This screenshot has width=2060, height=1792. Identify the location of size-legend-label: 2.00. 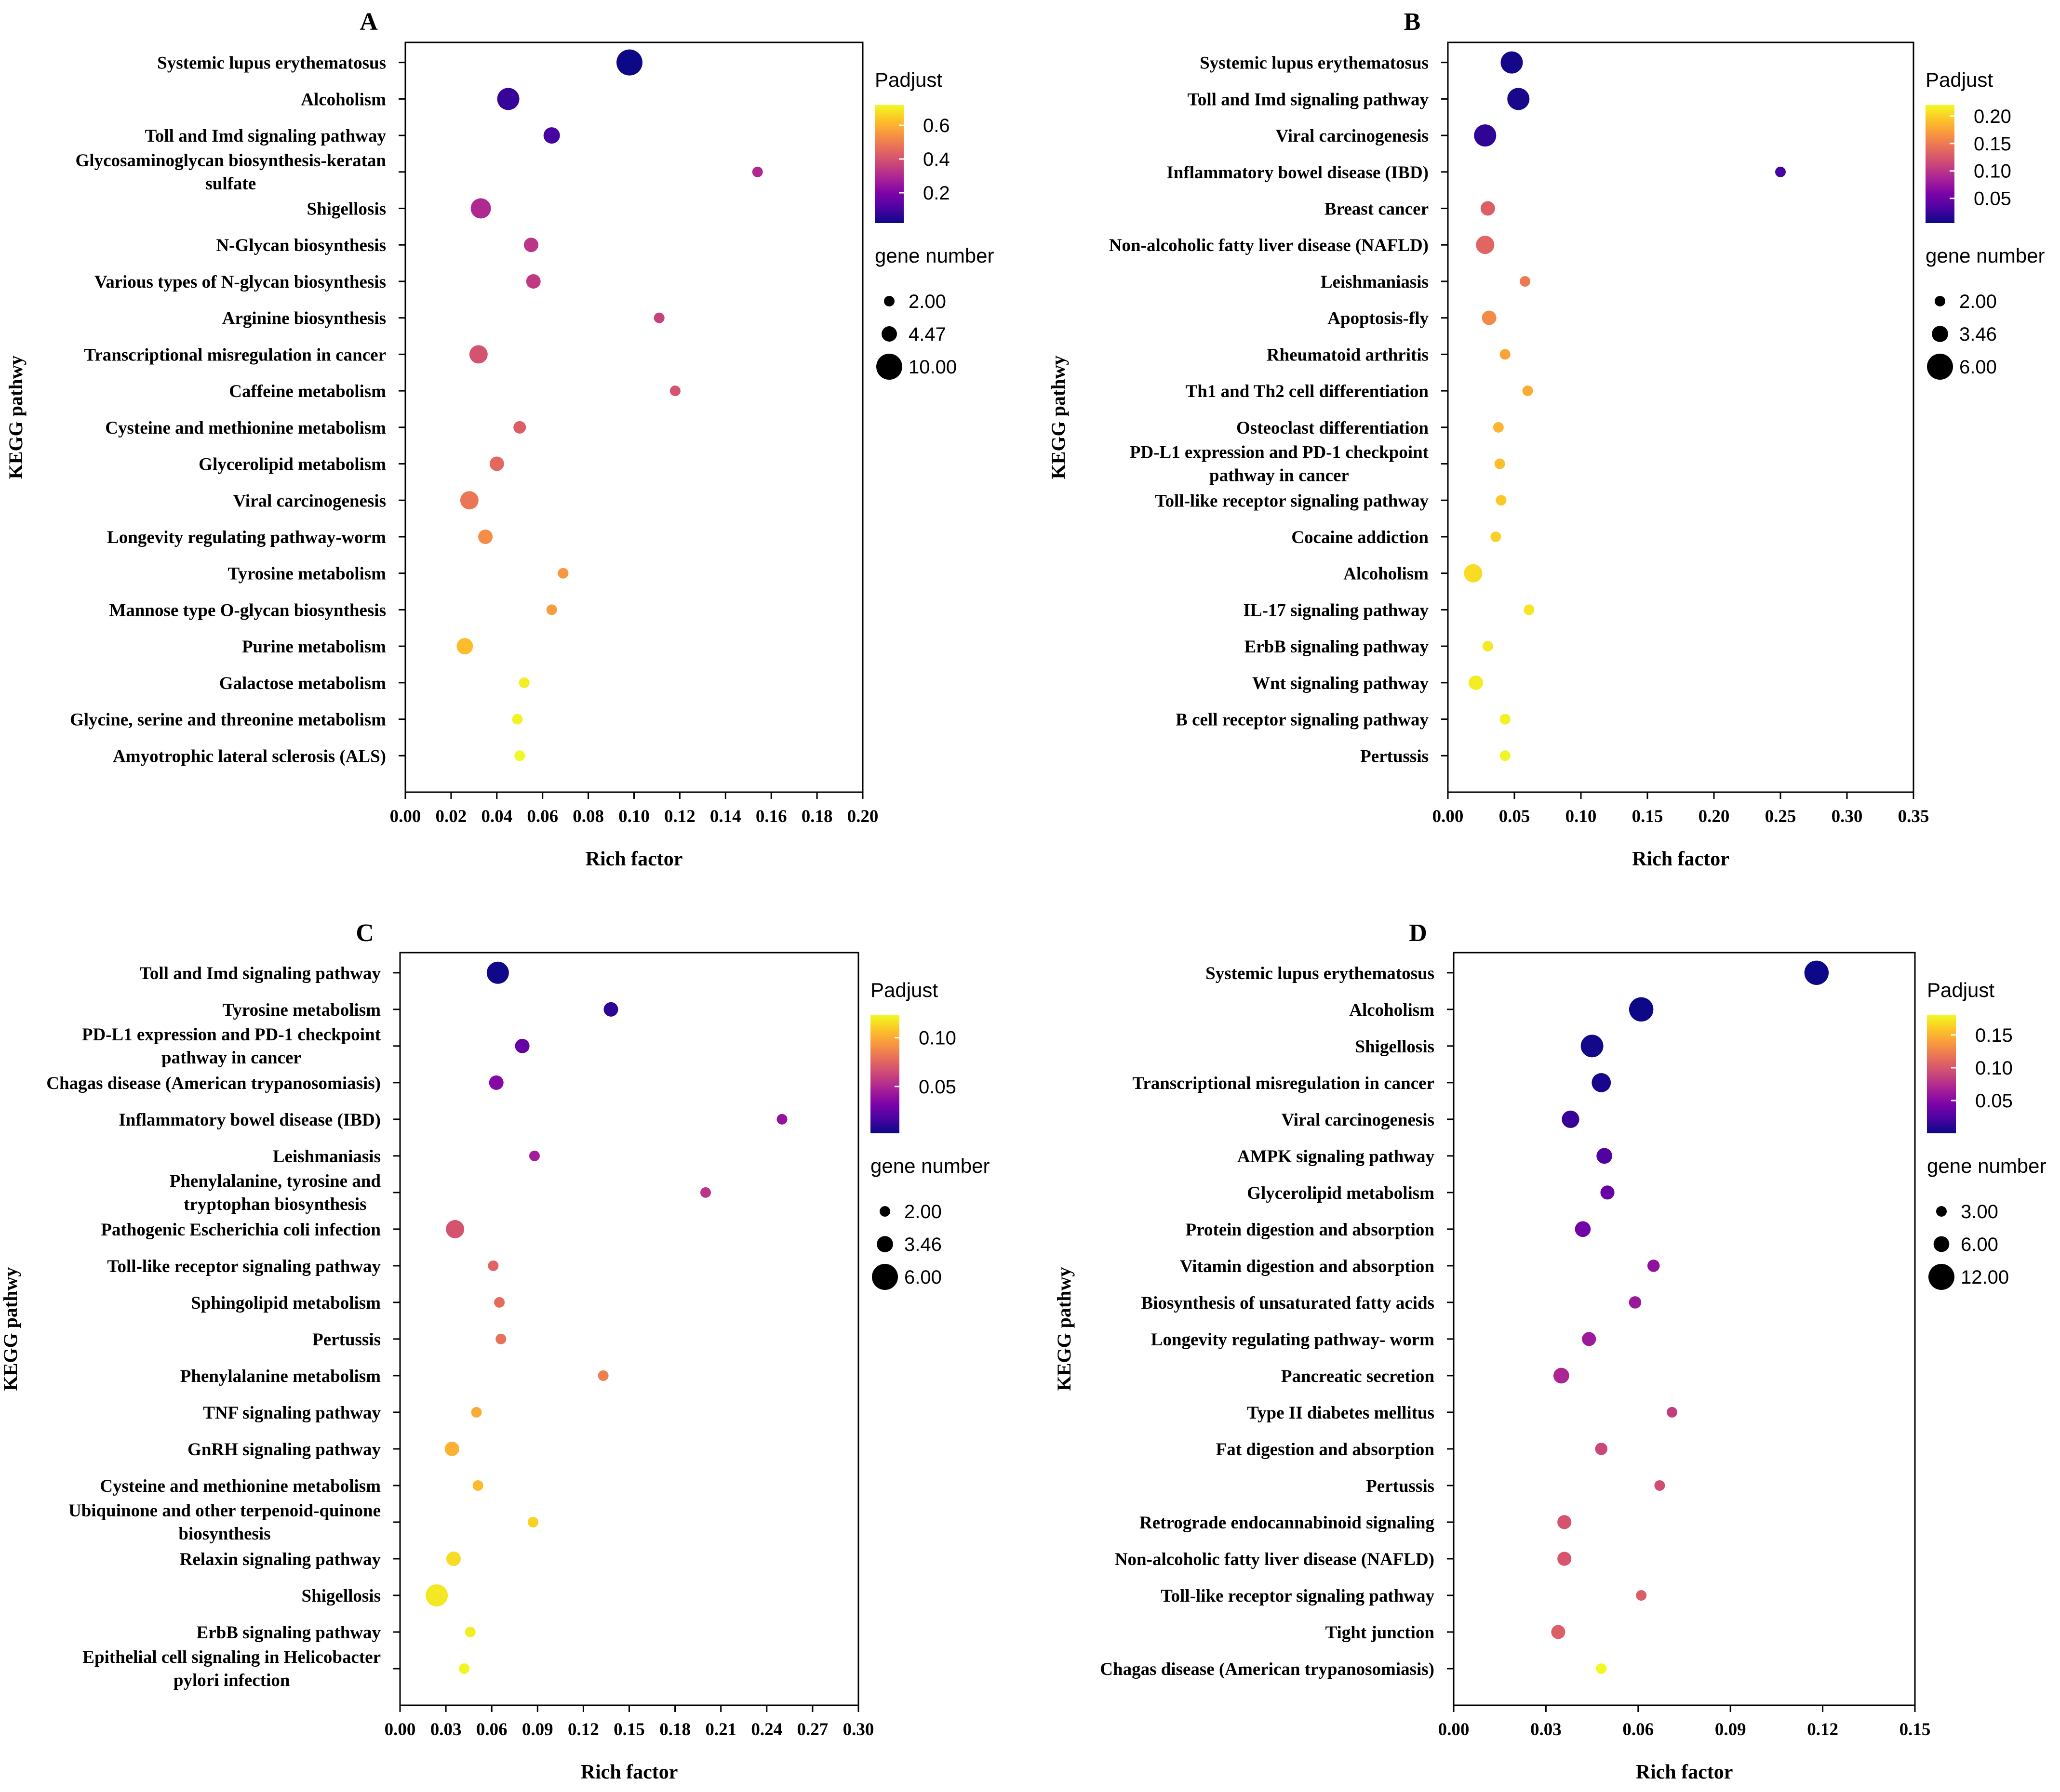
(927, 301).